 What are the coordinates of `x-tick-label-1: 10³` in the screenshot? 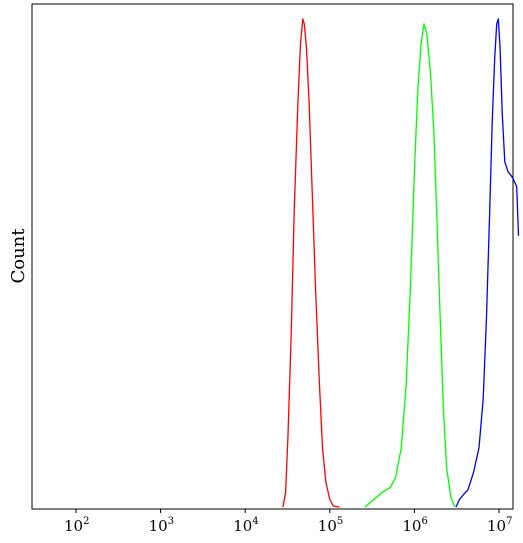 It's located at (161, 525).